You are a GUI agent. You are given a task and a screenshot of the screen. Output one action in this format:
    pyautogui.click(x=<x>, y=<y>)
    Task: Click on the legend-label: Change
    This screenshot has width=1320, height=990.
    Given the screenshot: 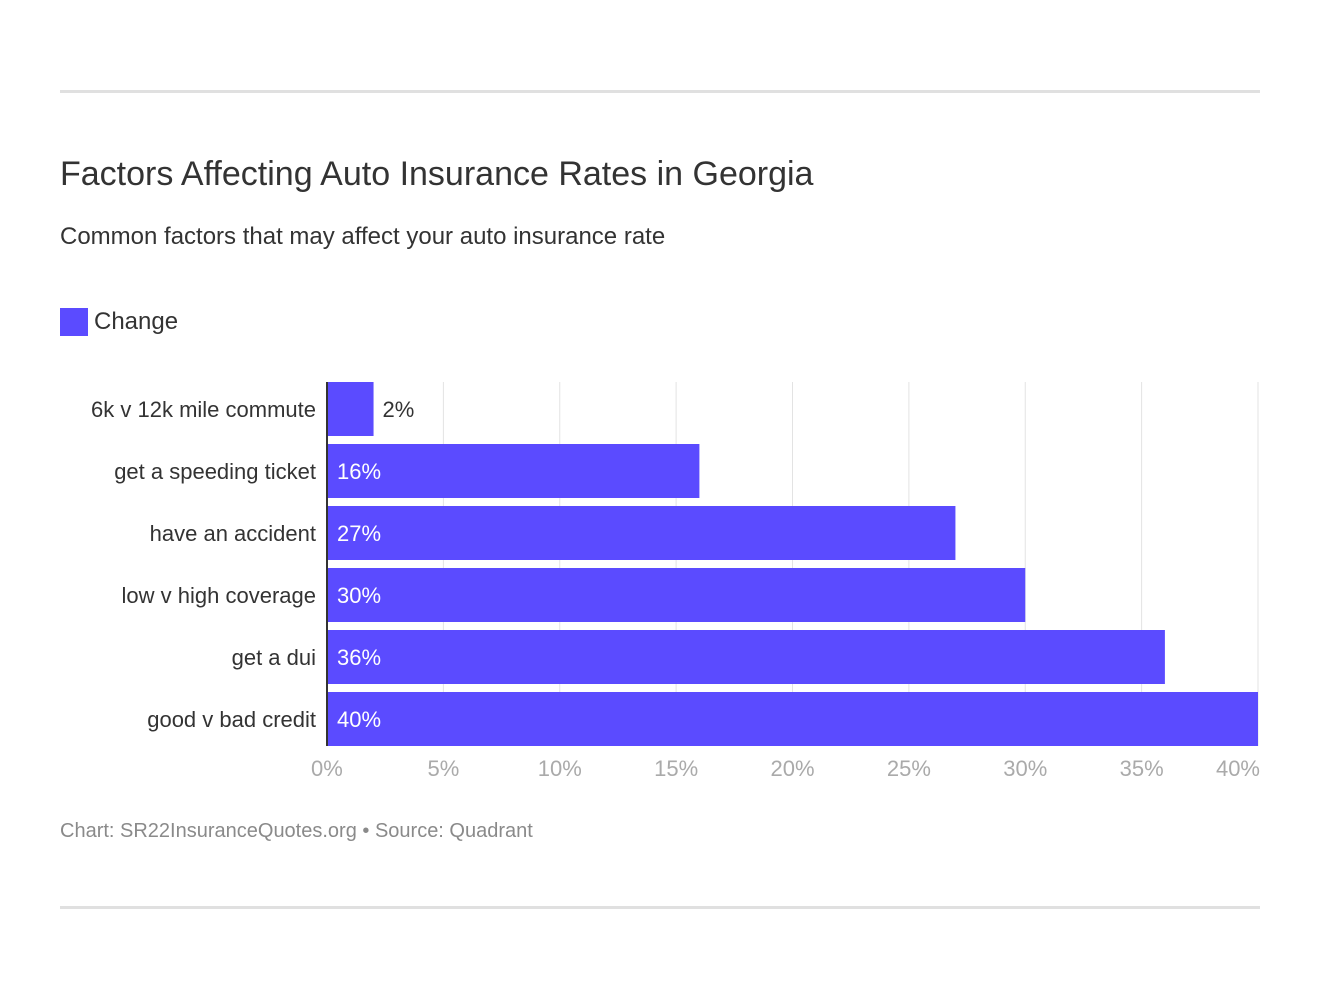 What is the action you would take?
    pyautogui.click(x=136, y=321)
    